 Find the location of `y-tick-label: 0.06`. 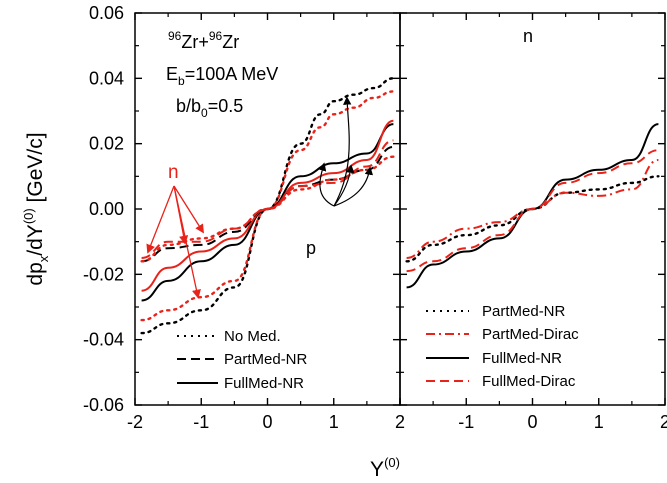

y-tick-label: 0.06 is located at coordinates (106, 13).